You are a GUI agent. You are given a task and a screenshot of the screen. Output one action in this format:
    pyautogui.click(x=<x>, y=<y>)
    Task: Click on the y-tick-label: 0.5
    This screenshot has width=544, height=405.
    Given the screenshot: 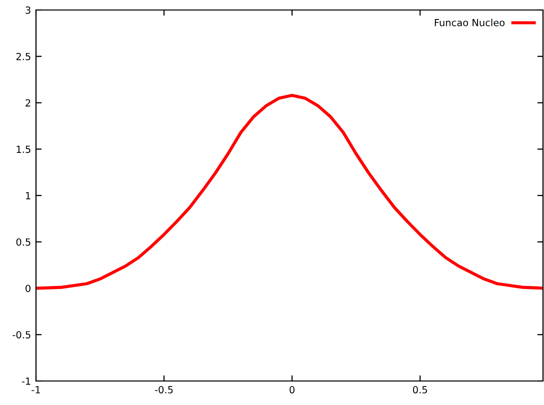 What is the action you would take?
    pyautogui.click(x=23, y=242)
    